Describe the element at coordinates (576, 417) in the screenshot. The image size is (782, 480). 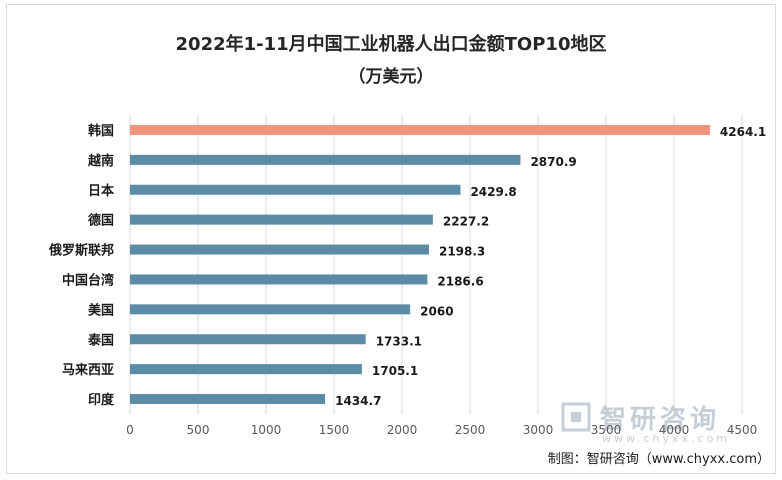
I see `watermark-logo-icon` at that location.